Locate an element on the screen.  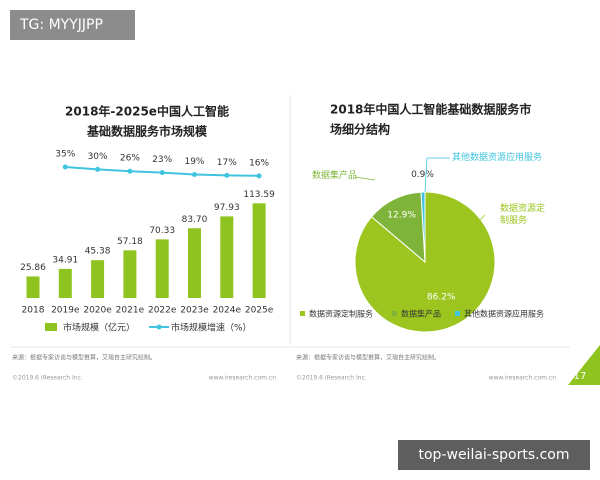
page-corner is located at coordinates (584, 365).